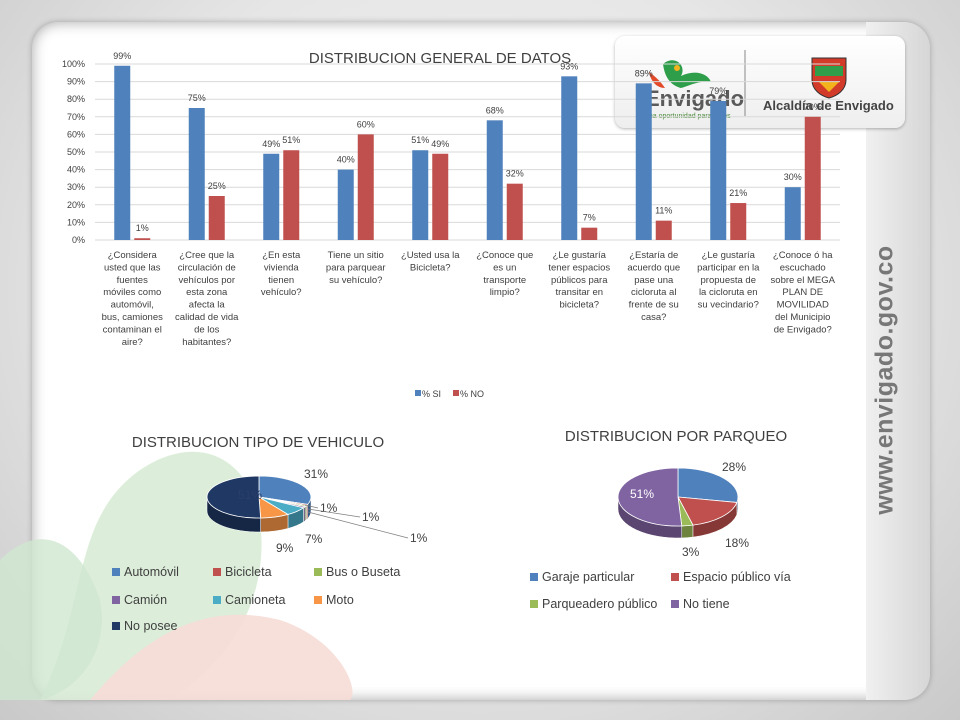  I want to click on bar-chart-title: DISTRIBUCION GENERAL DE DATOS, so click(440, 58).